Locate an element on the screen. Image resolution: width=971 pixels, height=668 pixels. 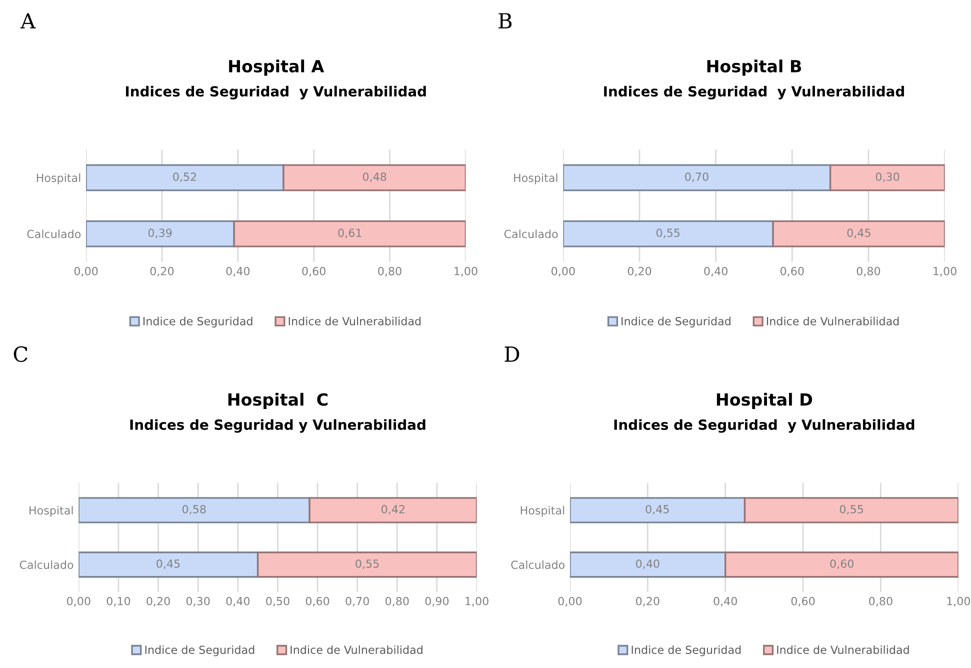
data-label: 0,52 is located at coordinates (184, 177).